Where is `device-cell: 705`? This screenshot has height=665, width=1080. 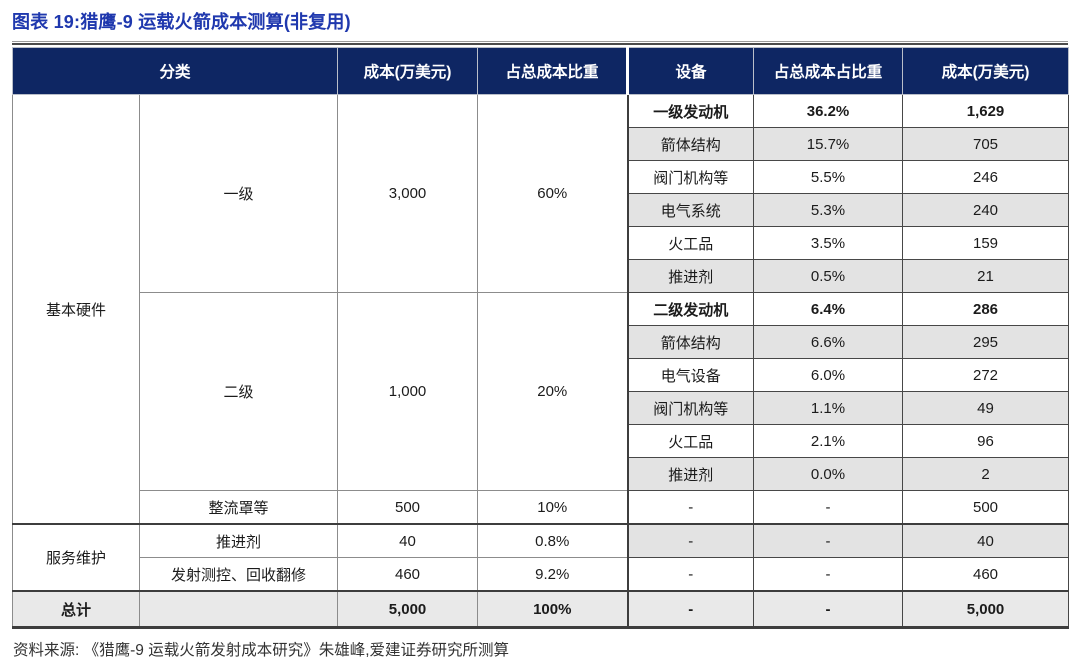 device-cell: 705 is located at coordinates (986, 144).